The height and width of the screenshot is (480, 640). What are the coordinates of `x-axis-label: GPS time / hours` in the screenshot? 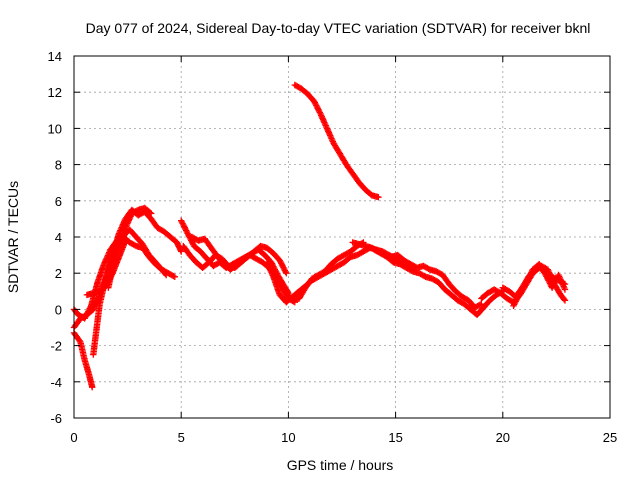 It's located at (340, 465).